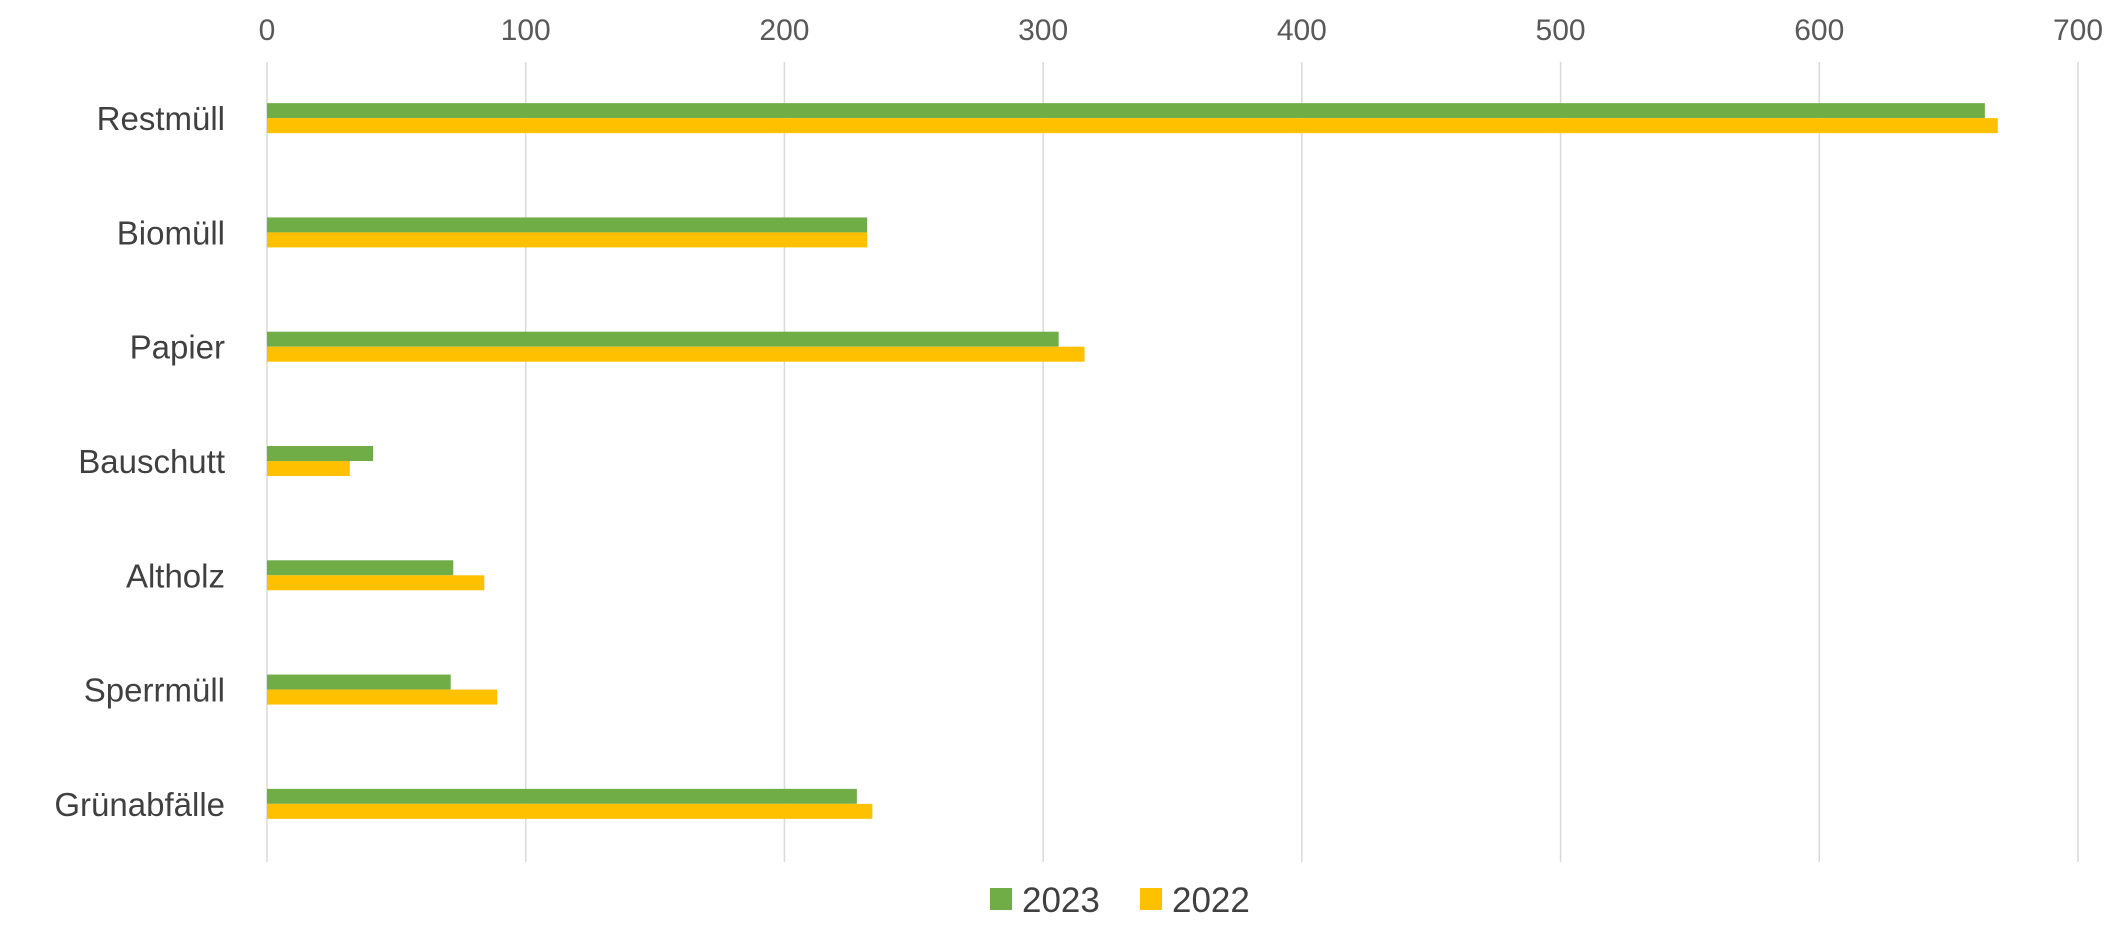  What do you see at coordinates (526, 30) in the screenshot?
I see `x-tick-label: 100` at bounding box center [526, 30].